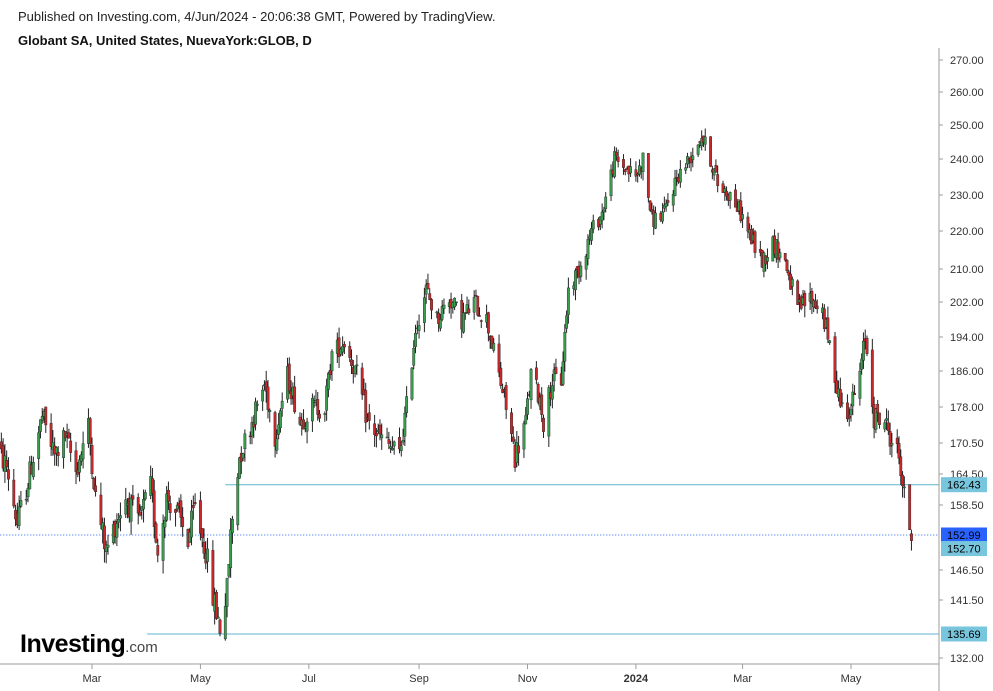 Image resolution: width=993 pixels, height=691 pixels. What do you see at coordinates (92, 679) in the screenshot?
I see `x-tick-label: Mar` at bounding box center [92, 679].